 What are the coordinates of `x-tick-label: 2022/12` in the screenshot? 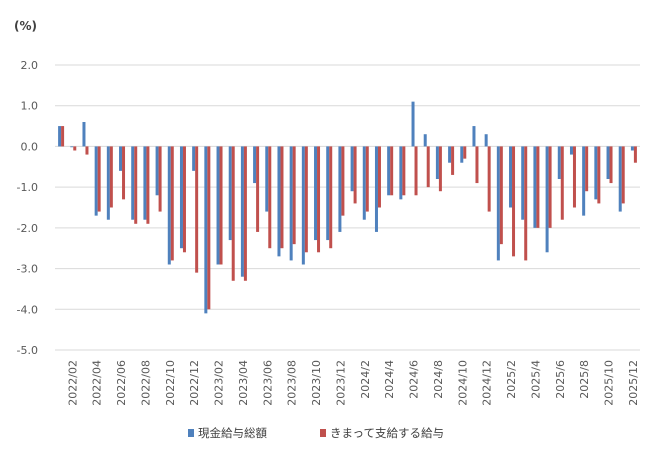 It's located at (194, 383).